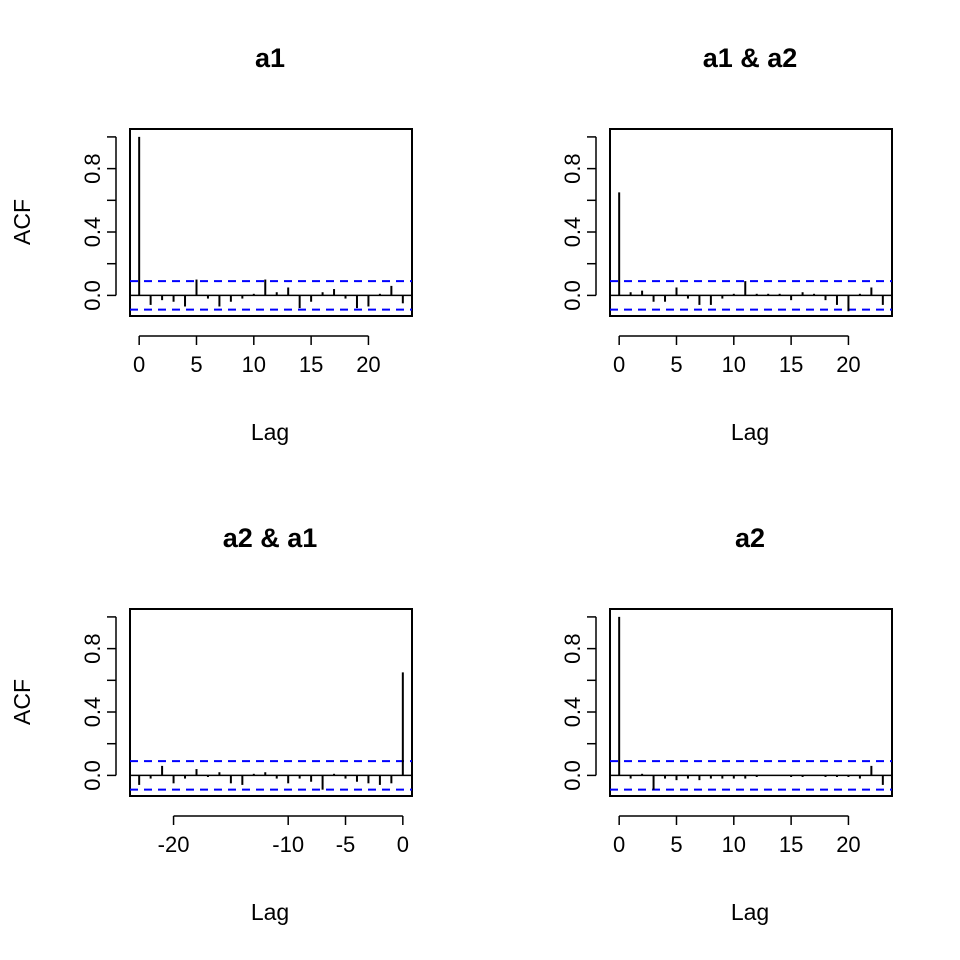 The image size is (960, 960). What do you see at coordinates (270, 538) in the screenshot?
I see `panel-title: a2 & a1` at bounding box center [270, 538].